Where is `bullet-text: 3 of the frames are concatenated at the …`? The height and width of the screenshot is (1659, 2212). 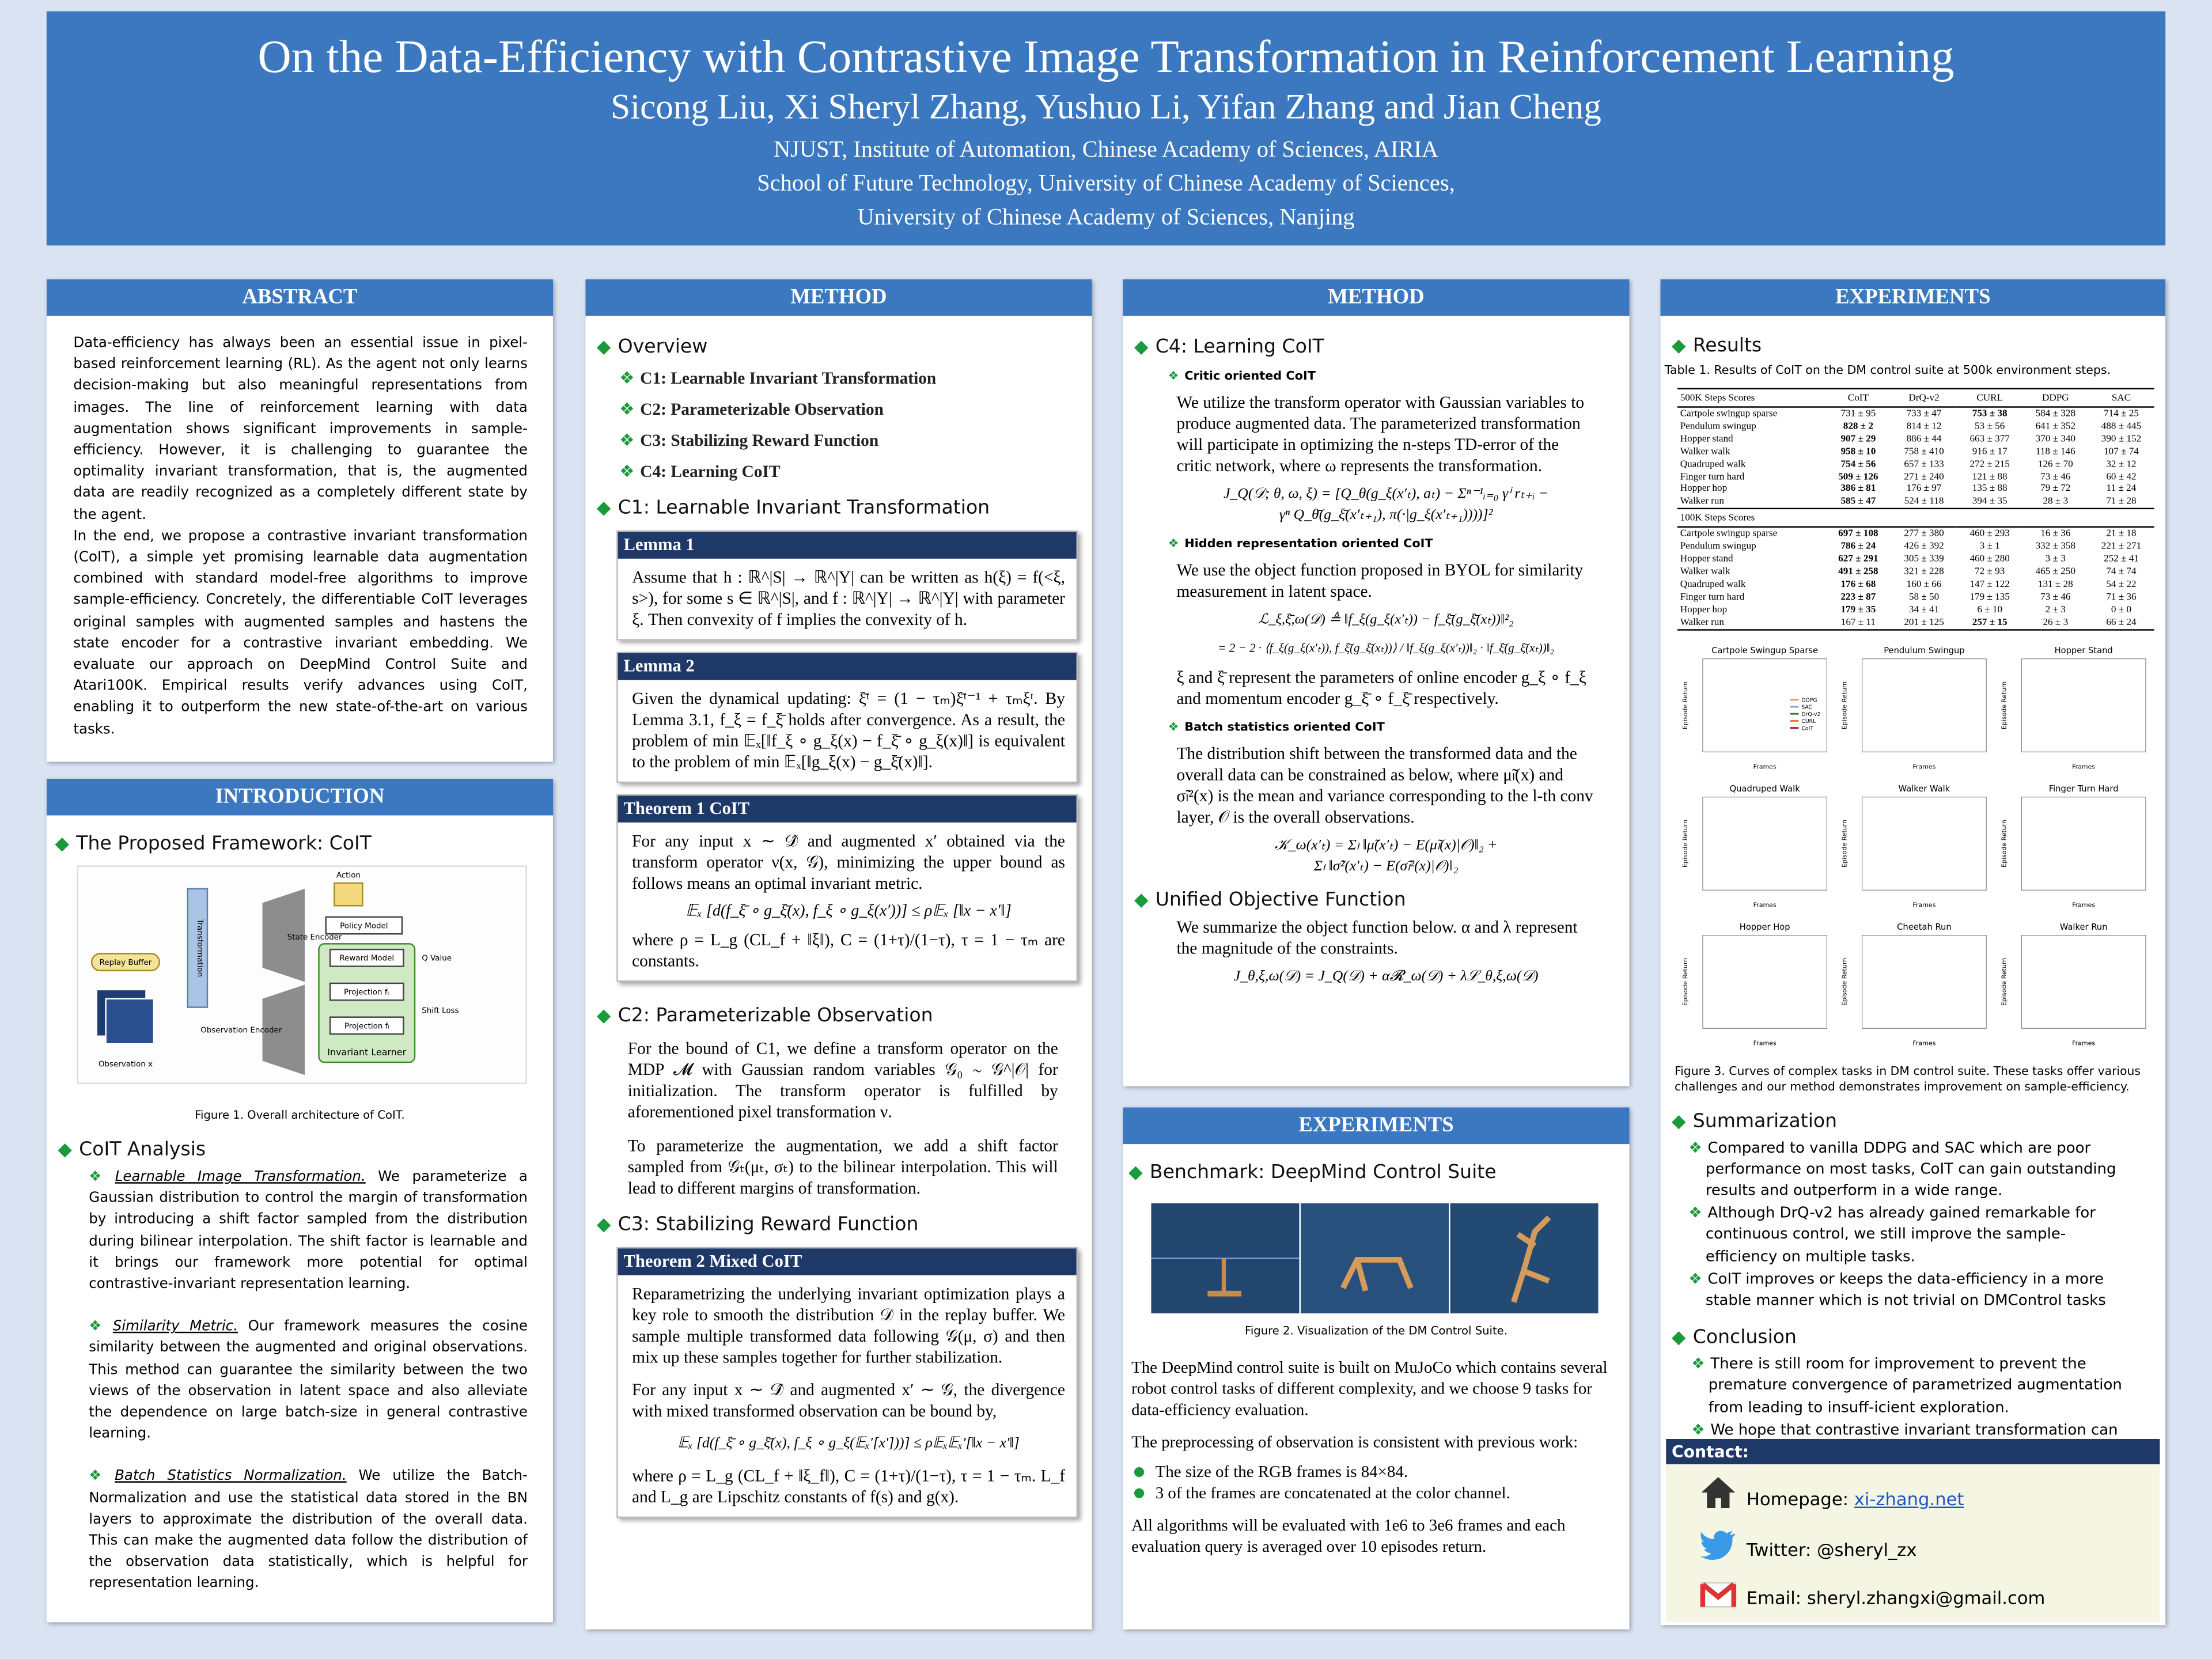 bullet-text: 3 of the frames are concatenated at the … is located at coordinates (1332, 1492).